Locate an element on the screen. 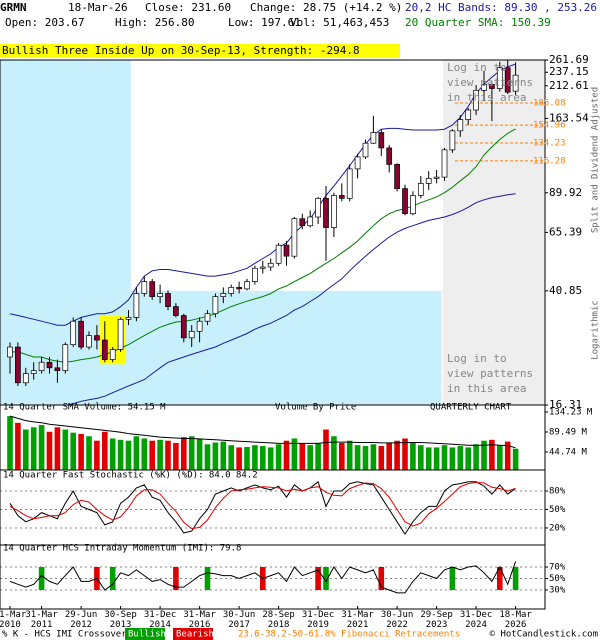  fib-label: 134.23 is located at coordinates (549, 143).